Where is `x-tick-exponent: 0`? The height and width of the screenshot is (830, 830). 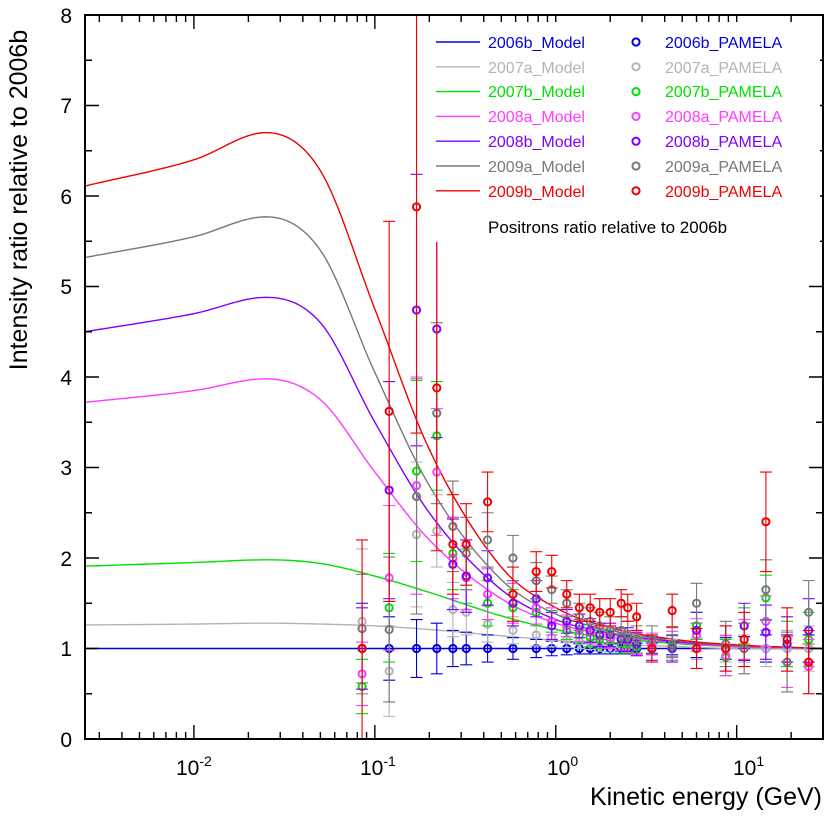
x-tick-exponent: 0 is located at coordinates (574, 761).